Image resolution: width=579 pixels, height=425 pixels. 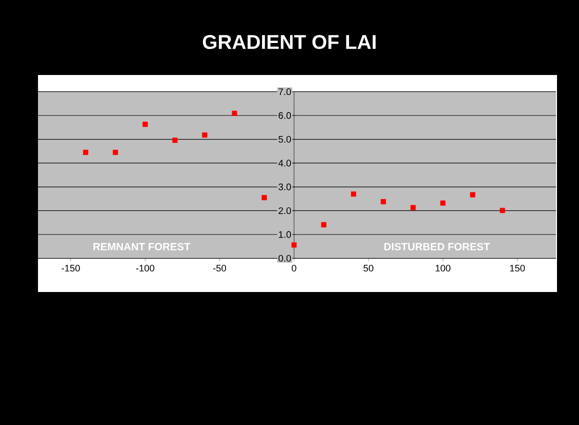 What do you see at coordinates (284, 258) in the screenshot?
I see `y-tick-label: 0.0` at bounding box center [284, 258].